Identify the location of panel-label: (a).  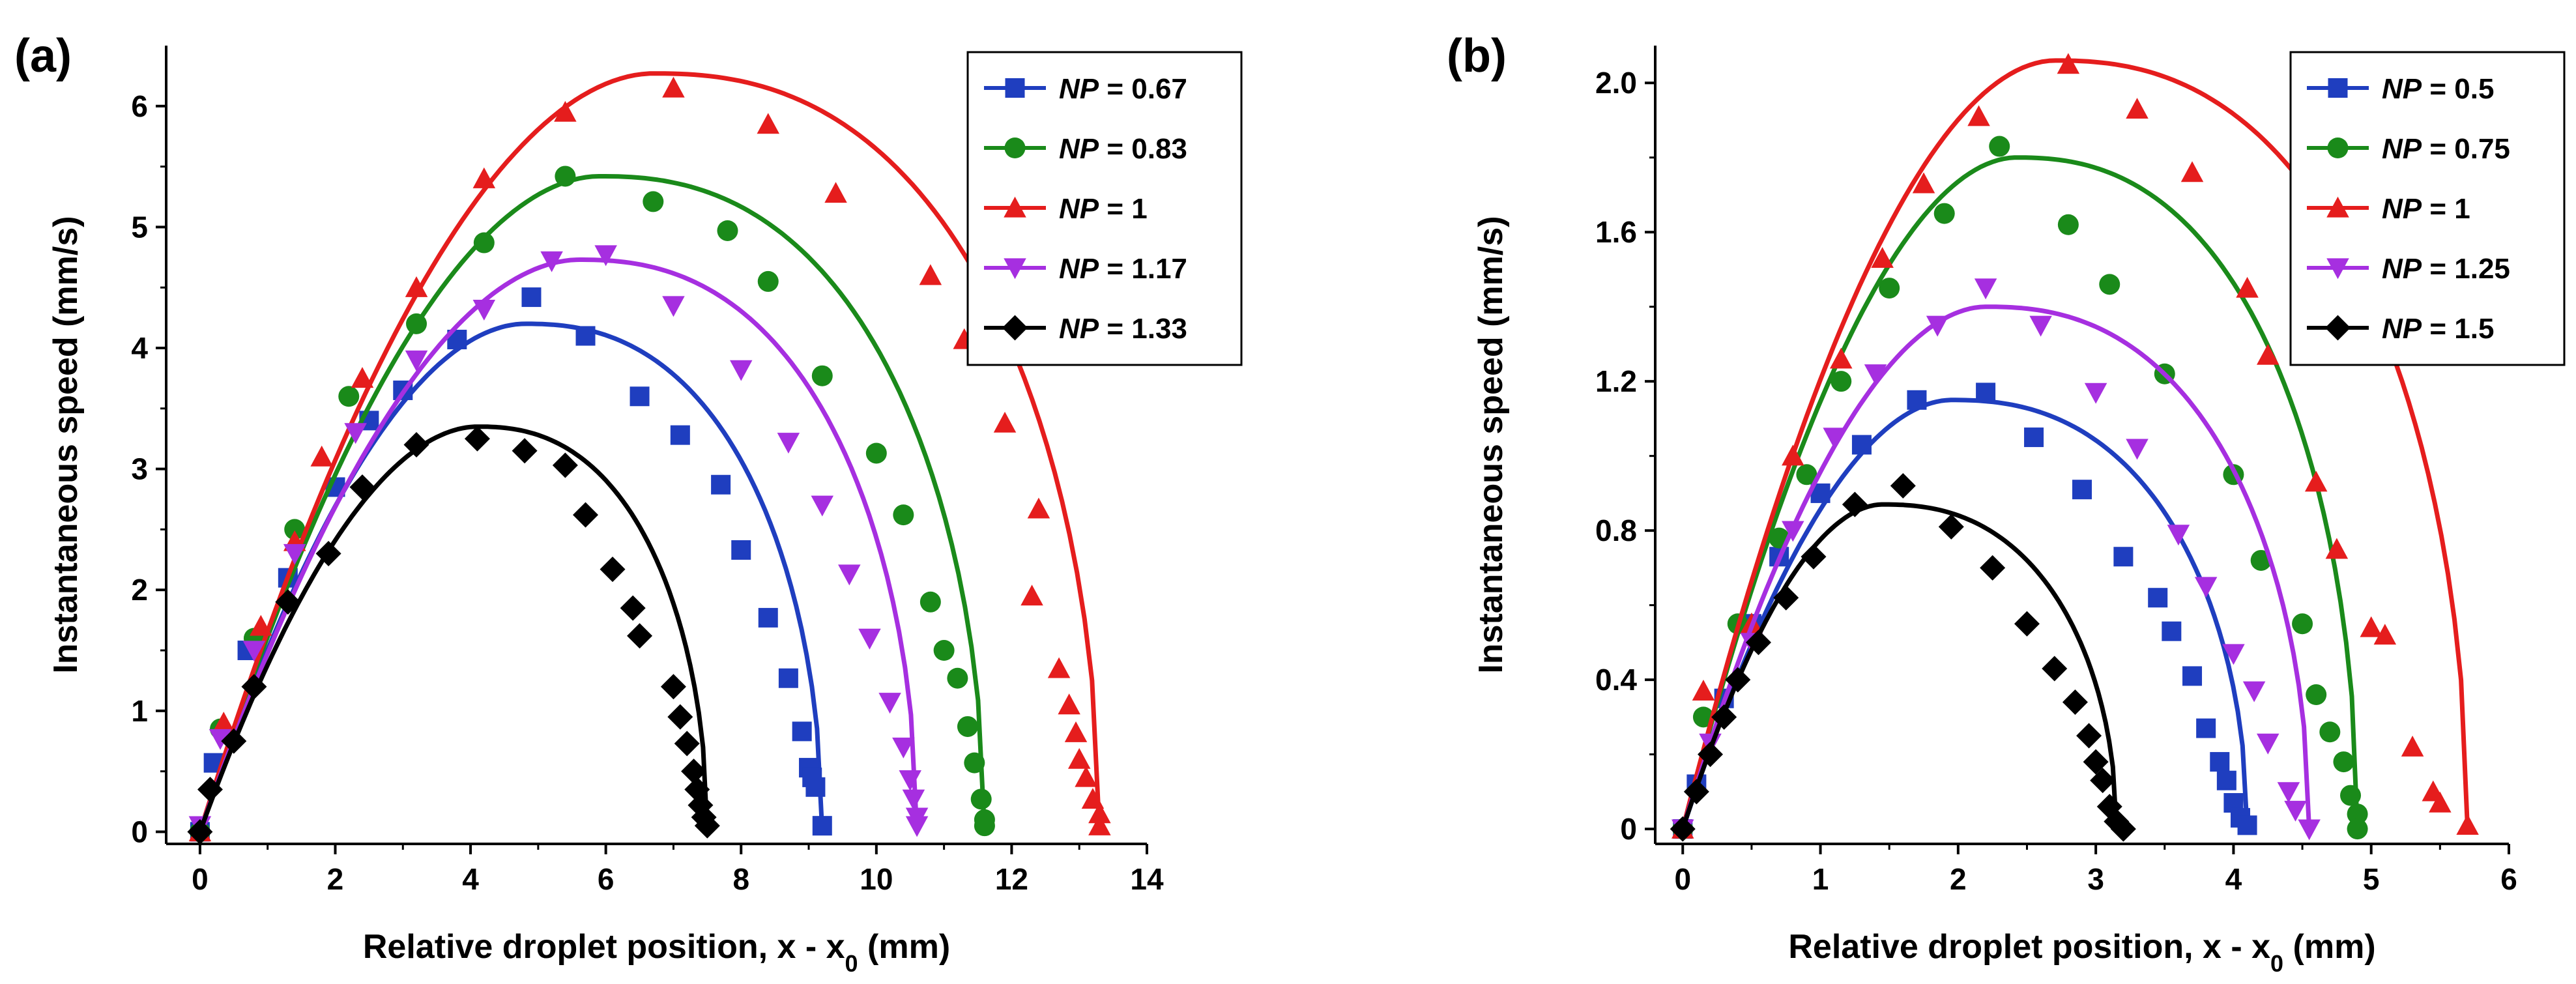
(43, 56).